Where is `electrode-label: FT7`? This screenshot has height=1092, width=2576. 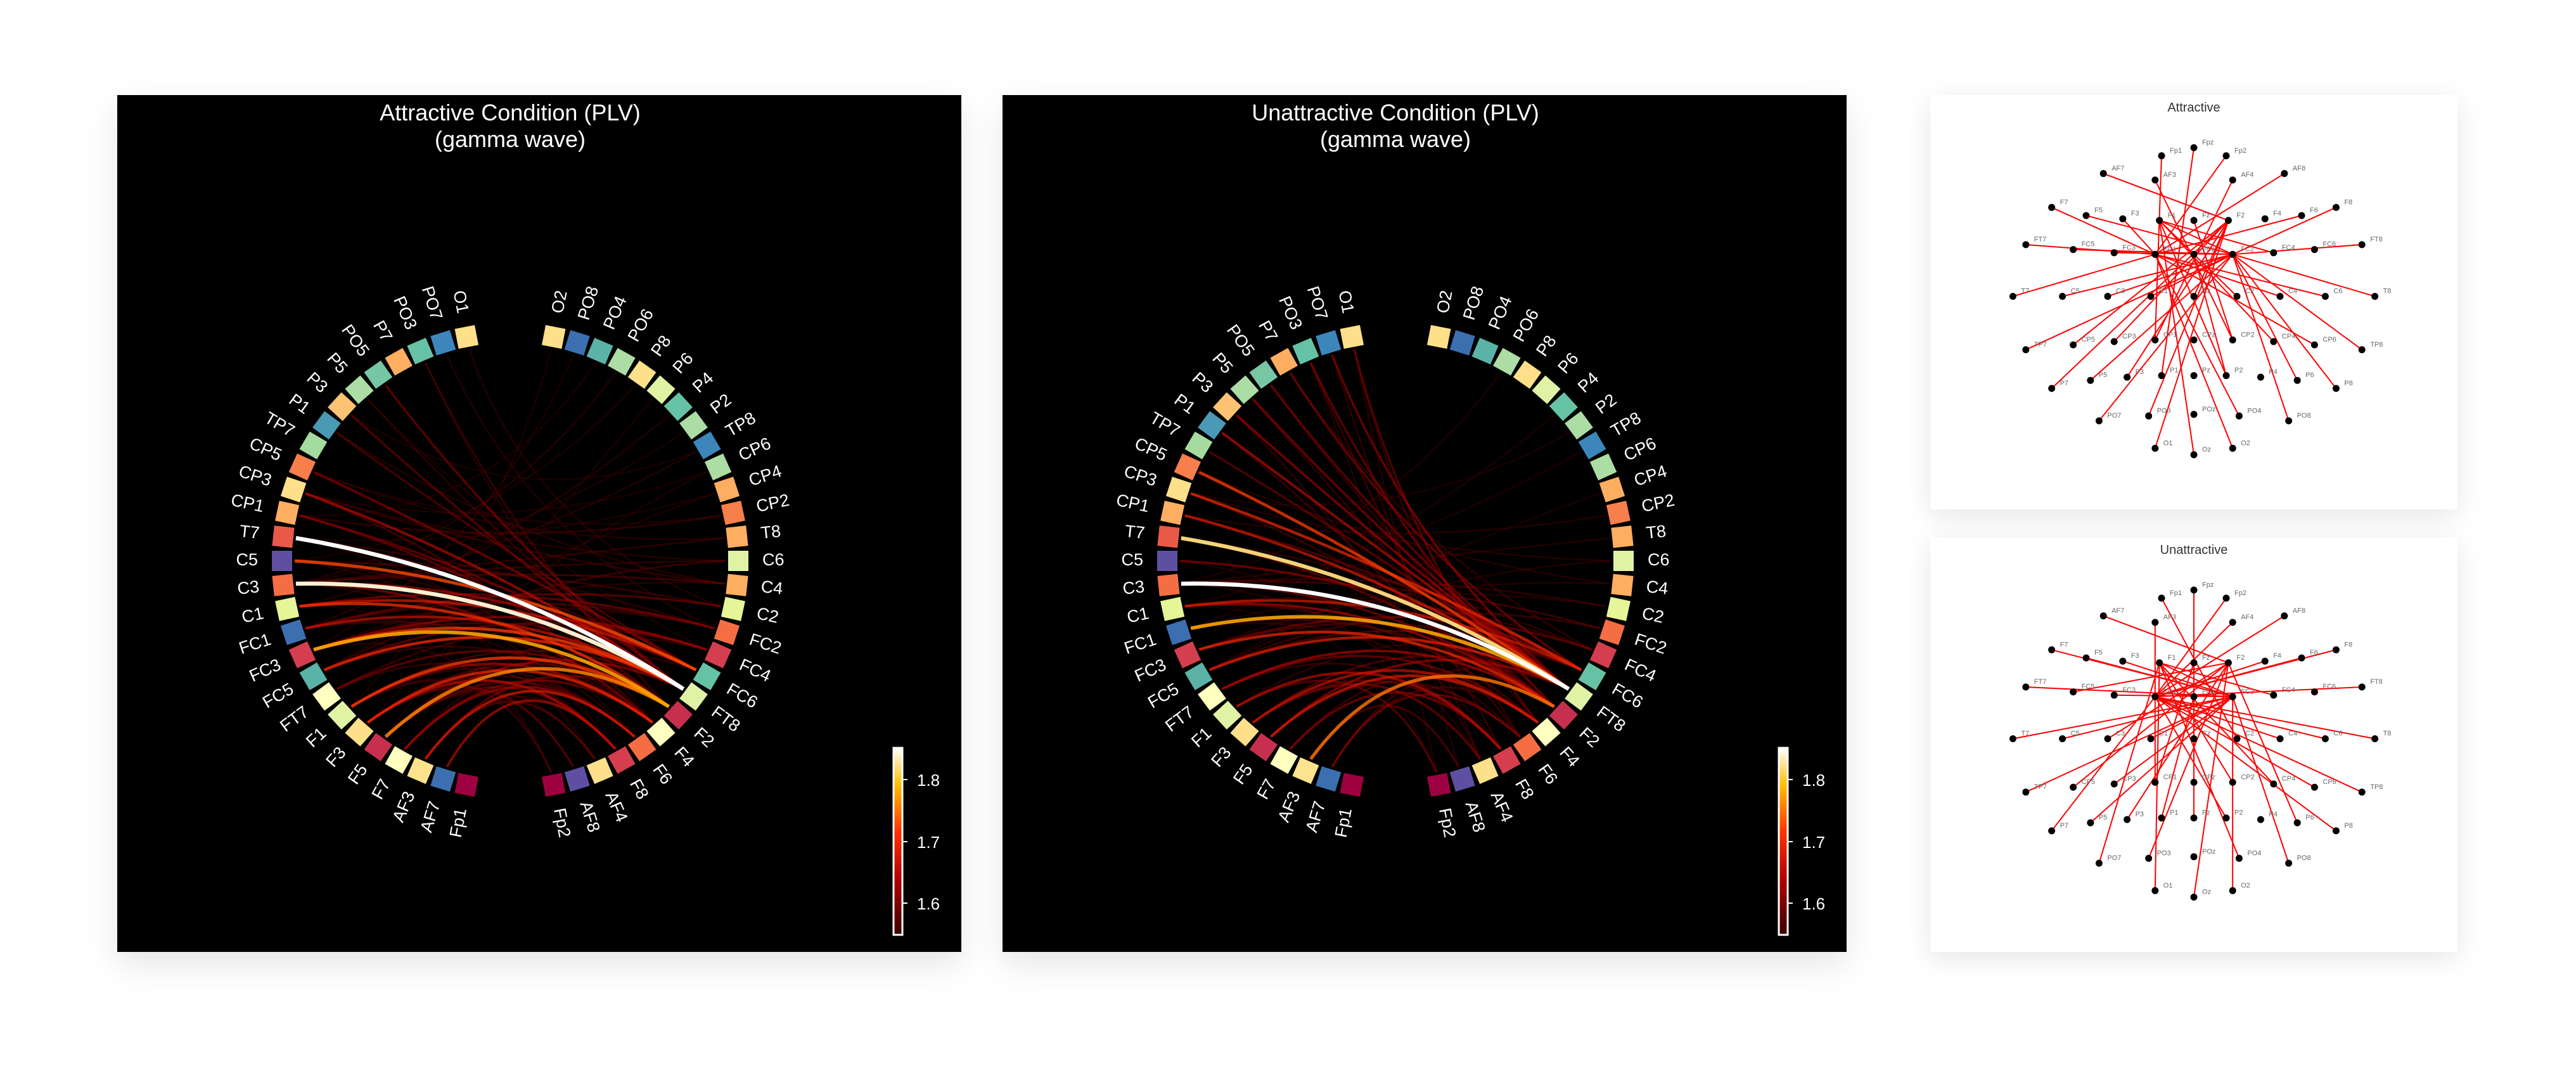
electrode-label: FT7 is located at coordinates (2040, 682).